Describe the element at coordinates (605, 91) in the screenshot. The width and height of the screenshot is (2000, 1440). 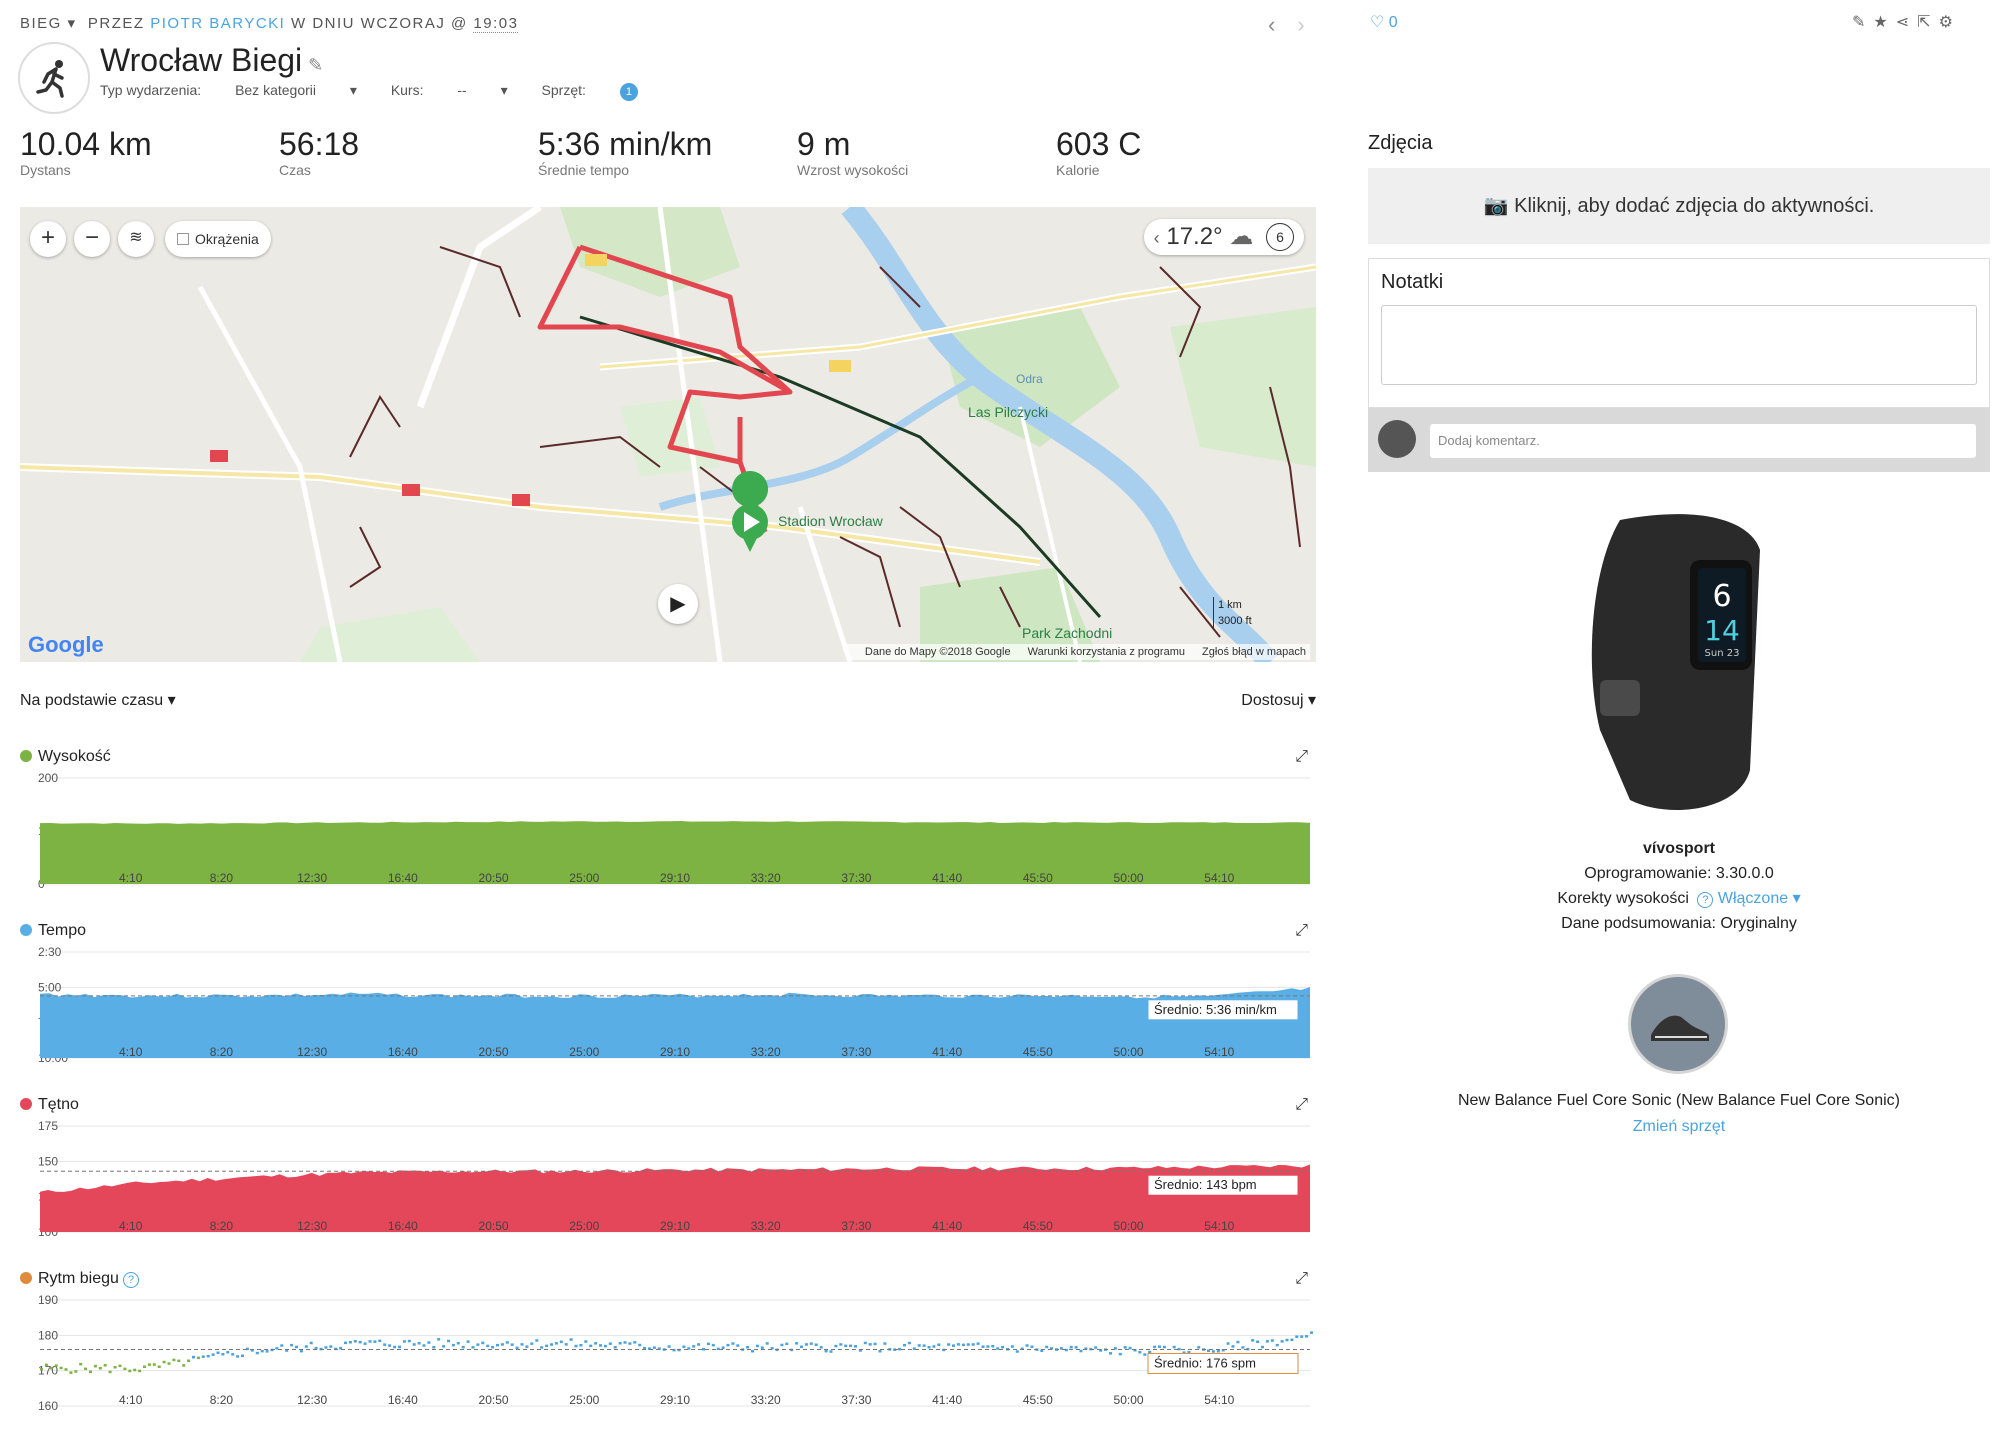
I see `gear: Sprzęt: 1` at that location.